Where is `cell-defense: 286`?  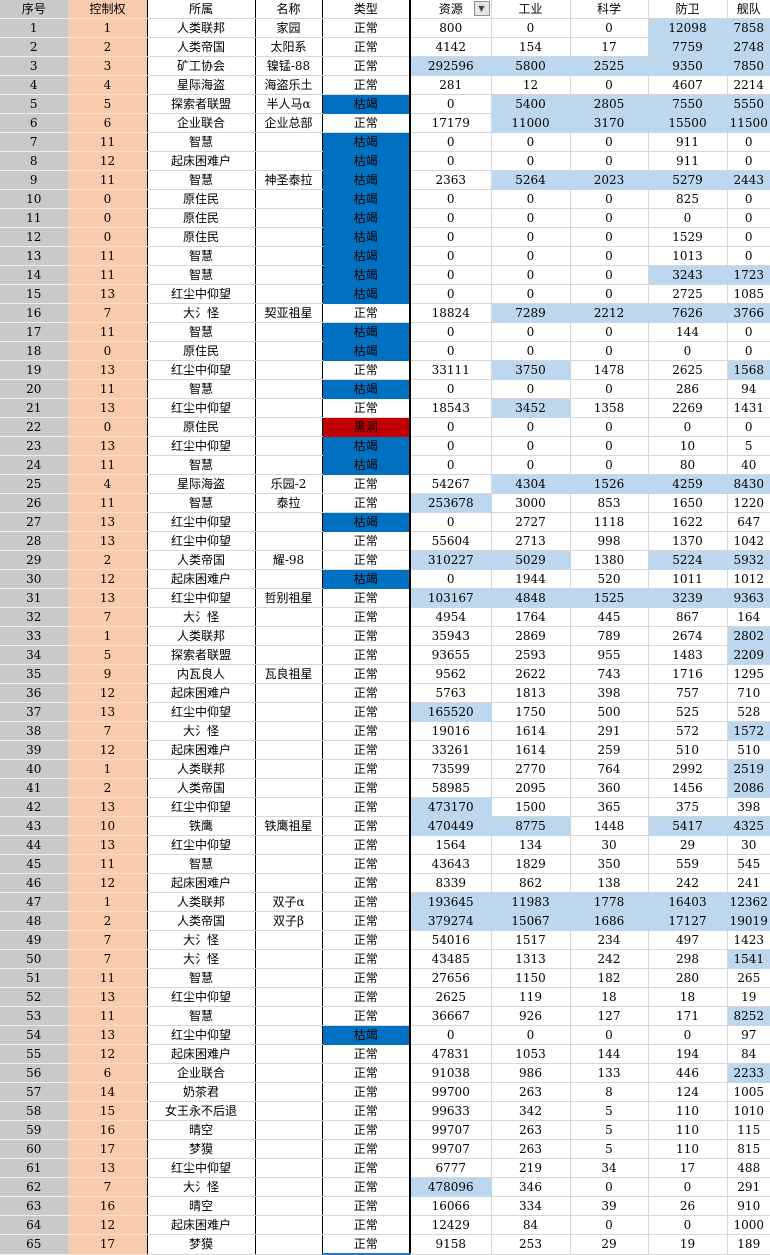 cell-defense: 286 is located at coordinates (688, 389).